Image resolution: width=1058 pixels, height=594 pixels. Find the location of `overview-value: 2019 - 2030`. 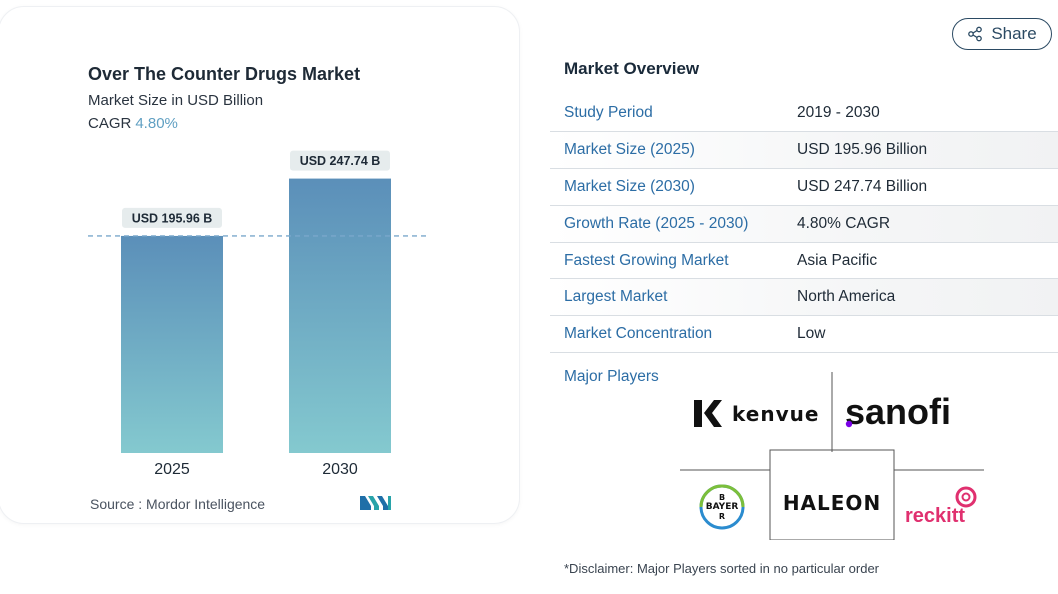

overview-value: 2019 - 2030 is located at coordinates (838, 112).